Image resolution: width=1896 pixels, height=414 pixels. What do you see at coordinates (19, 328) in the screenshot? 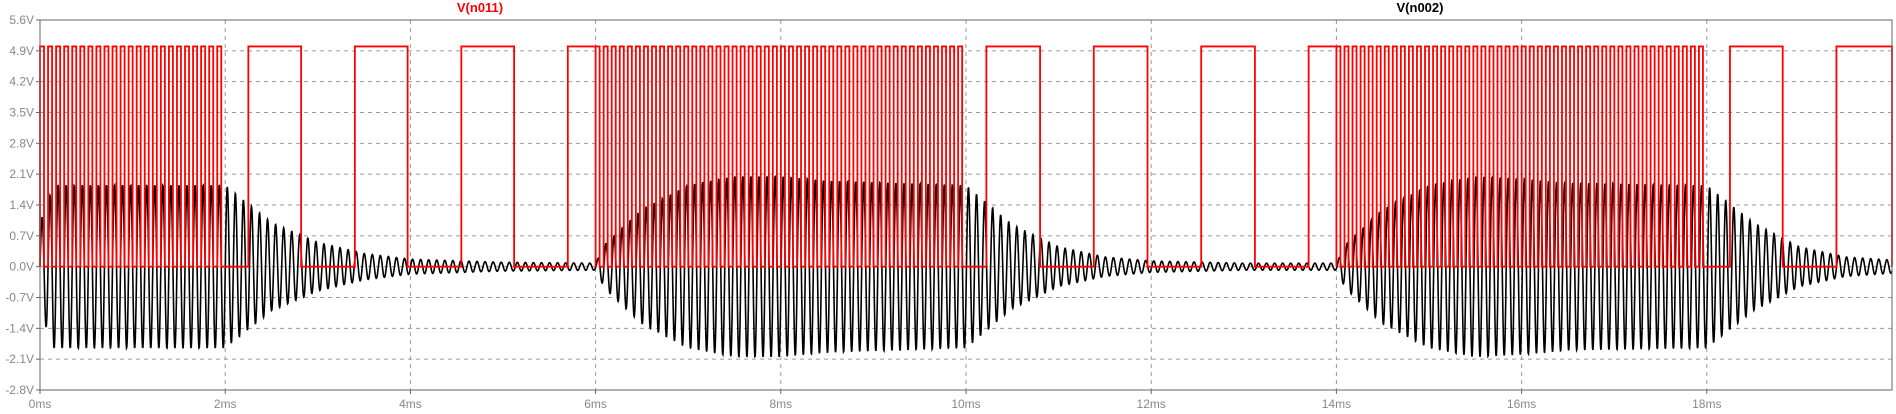
I see `y-tick-label: -1.4V` at bounding box center [19, 328].